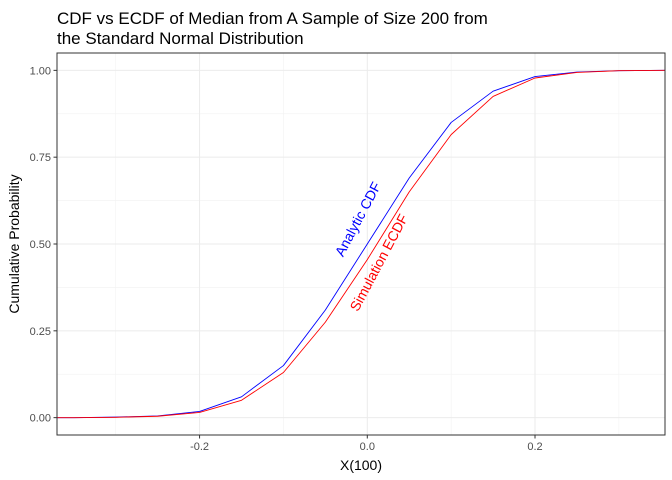 The image size is (672, 480). Describe the element at coordinates (180, 38) in the screenshot. I see `chart-title-line-2: the Standard Normal Distribution` at that location.